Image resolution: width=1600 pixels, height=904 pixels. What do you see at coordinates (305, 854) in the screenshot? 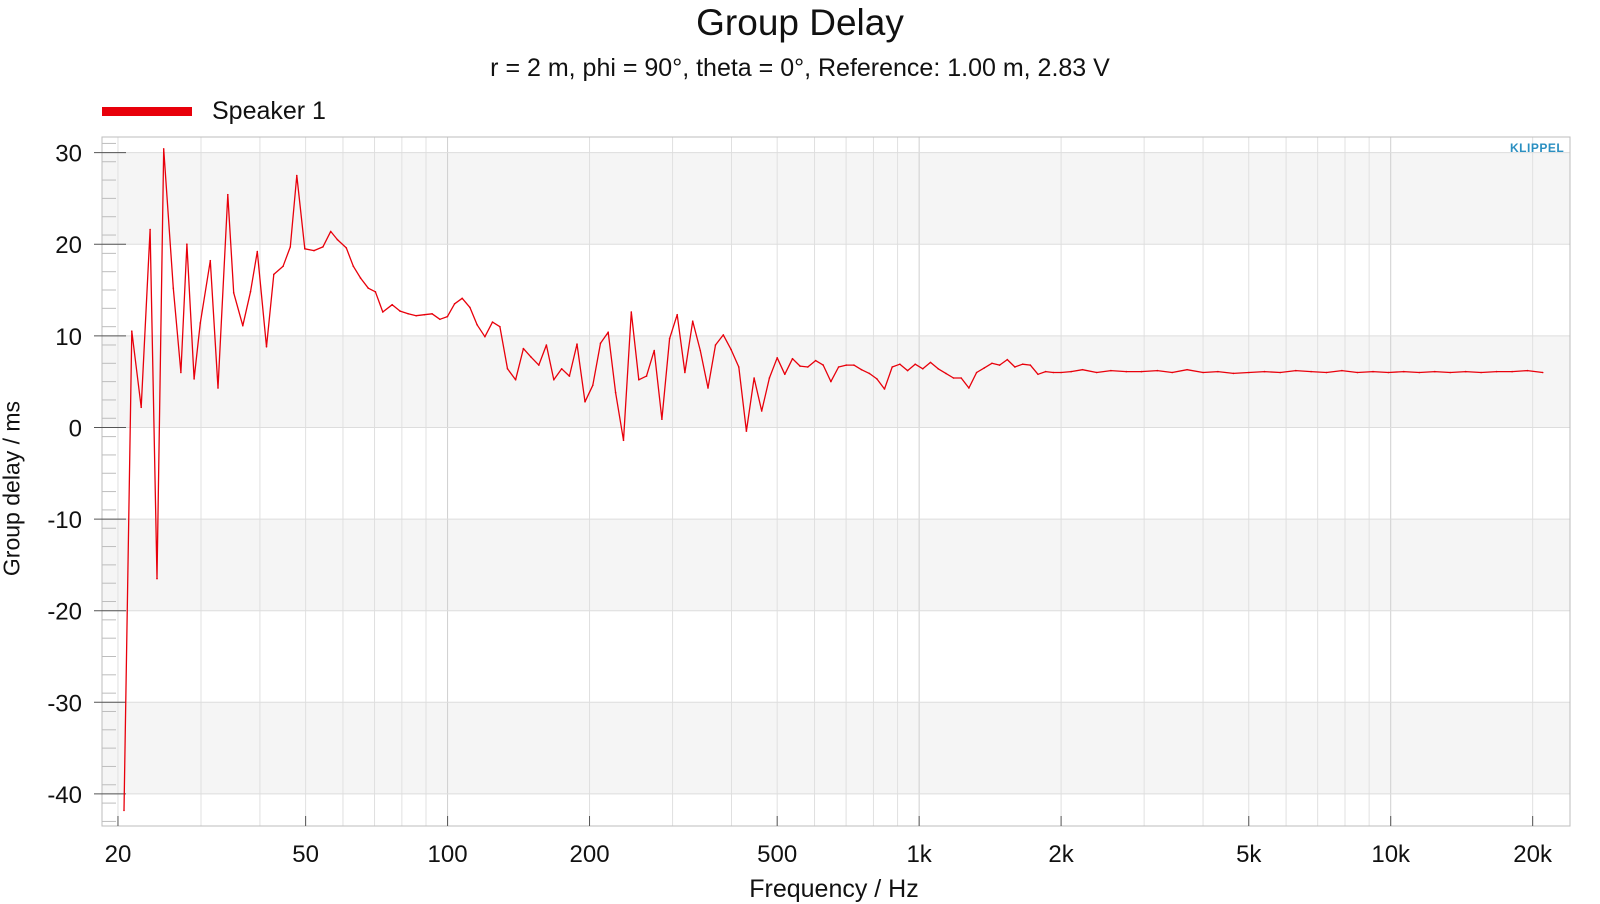
I see `x-tick-label: 50` at bounding box center [305, 854].